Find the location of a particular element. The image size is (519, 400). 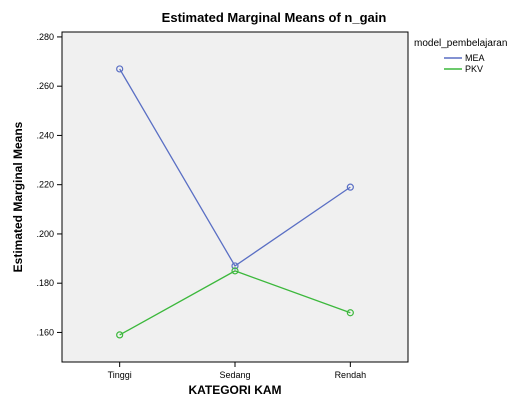

series-line-pkv is located at coordinates (235, 303).